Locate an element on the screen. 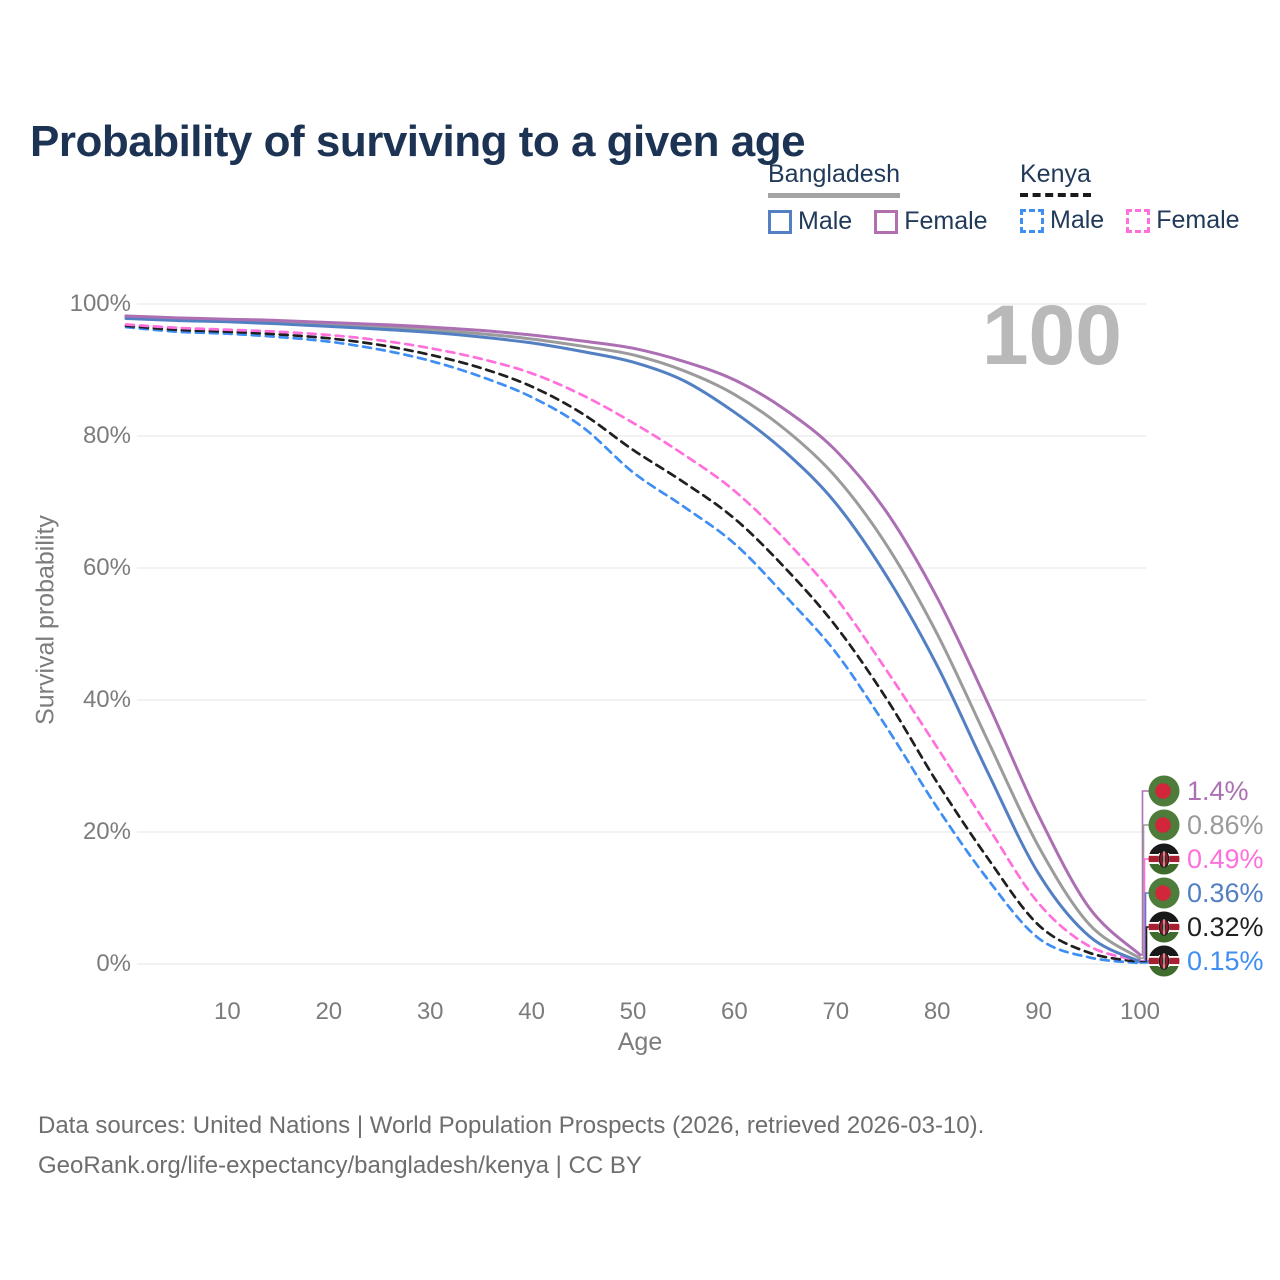 The image size is (1280, 1280). x-tick-label: 80 is located at coordinates (937, 1011).